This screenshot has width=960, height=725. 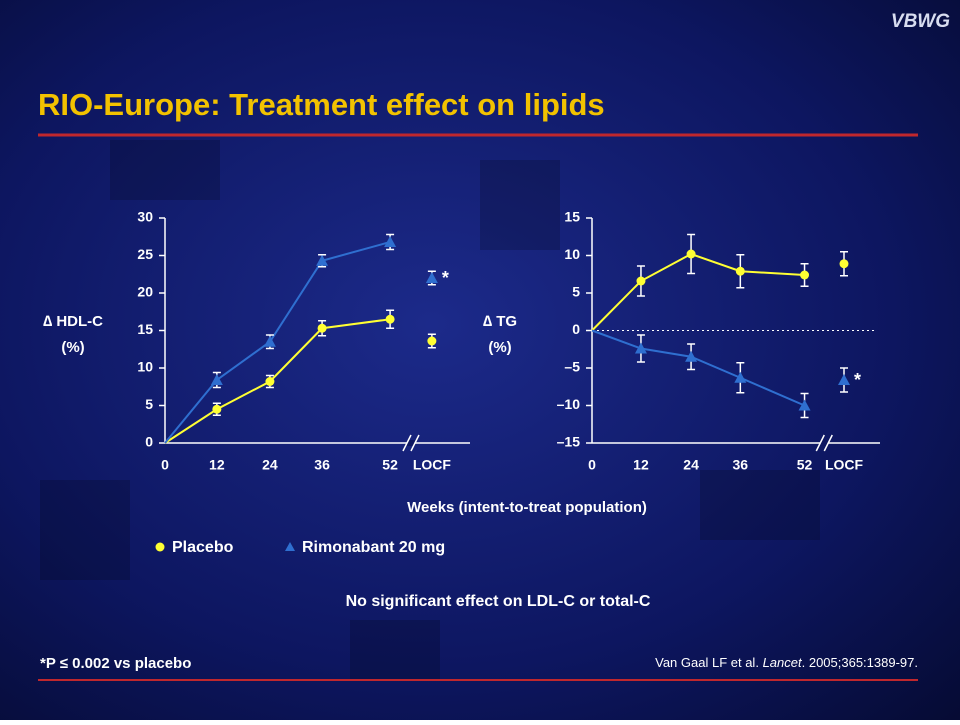 What do you see at coordinates (860, 662) in the screenshot?
I see `citation-rest: . 2005;365:1389-97.` at bounding box center [860, 662].